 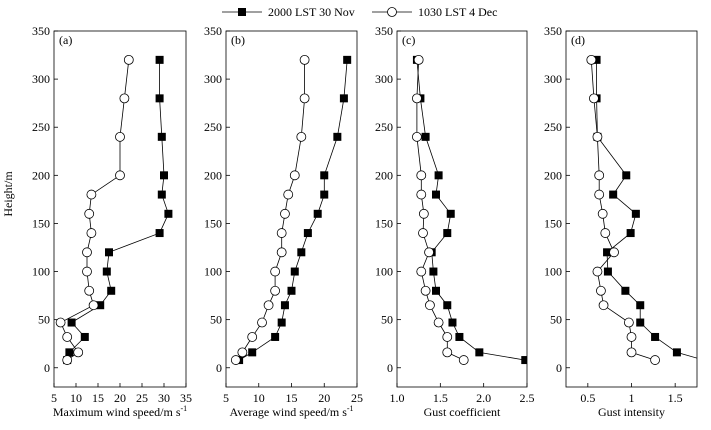 What do you see at coordinates (631, 412) in the screenshot?
I see `x-axis-label: Gust intensity` at bounding box center [631, 412].